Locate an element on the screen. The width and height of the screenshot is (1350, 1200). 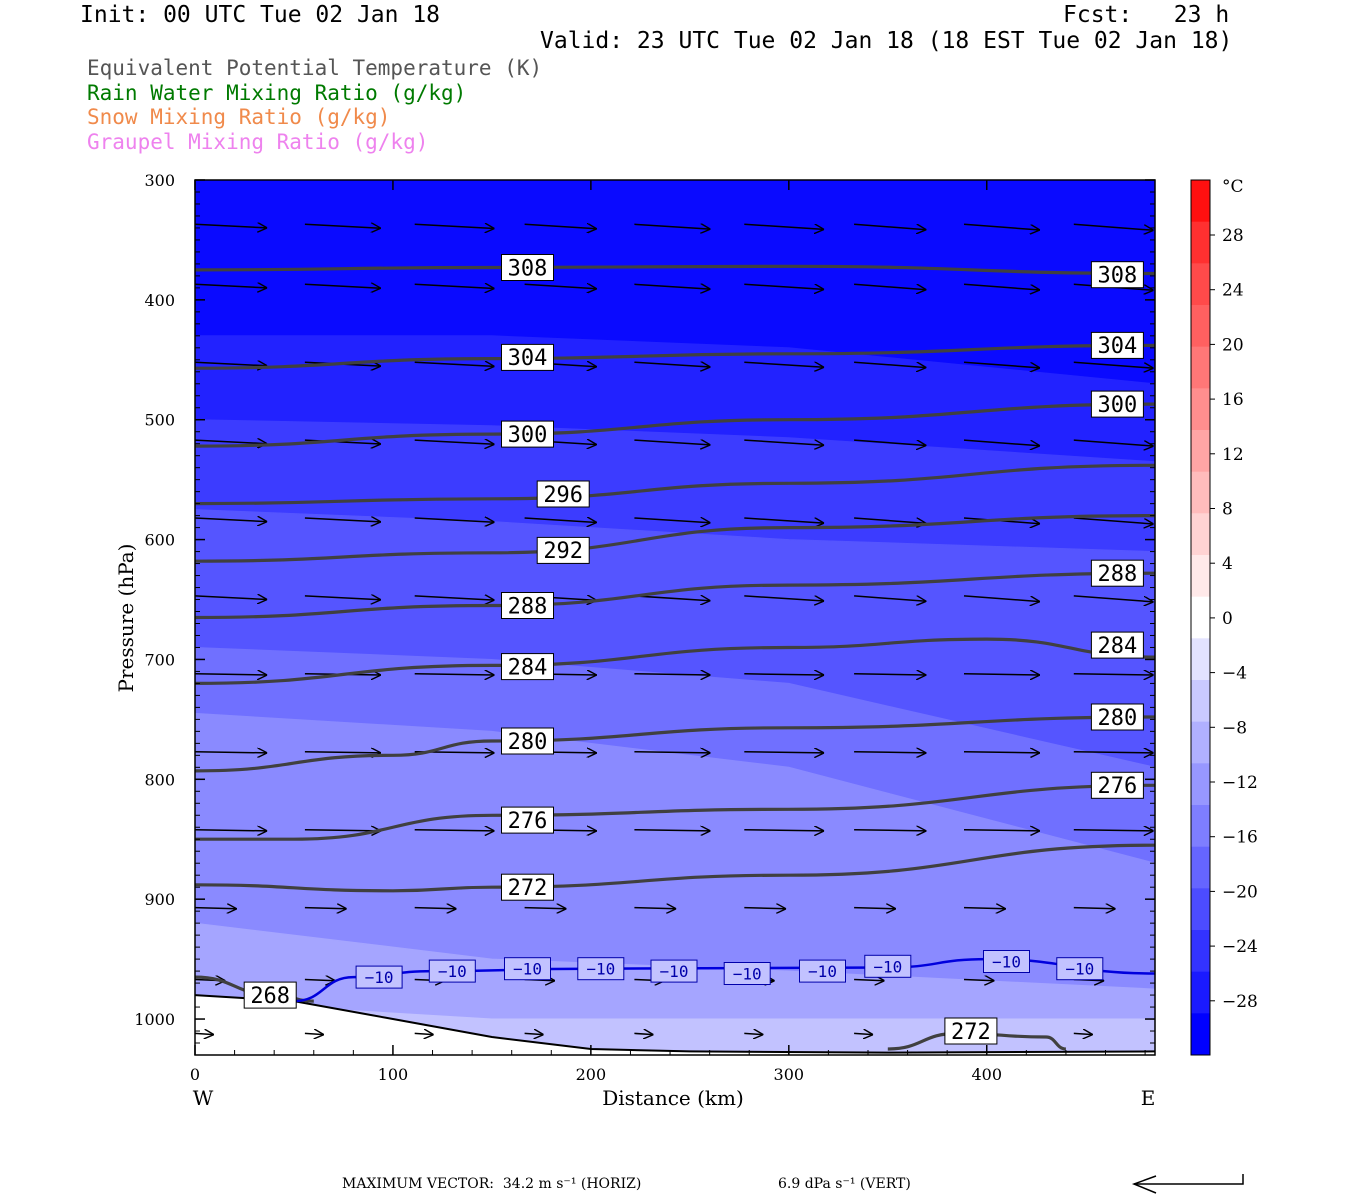
x-tick-label: 100 is located at coordinates (393, 1074).